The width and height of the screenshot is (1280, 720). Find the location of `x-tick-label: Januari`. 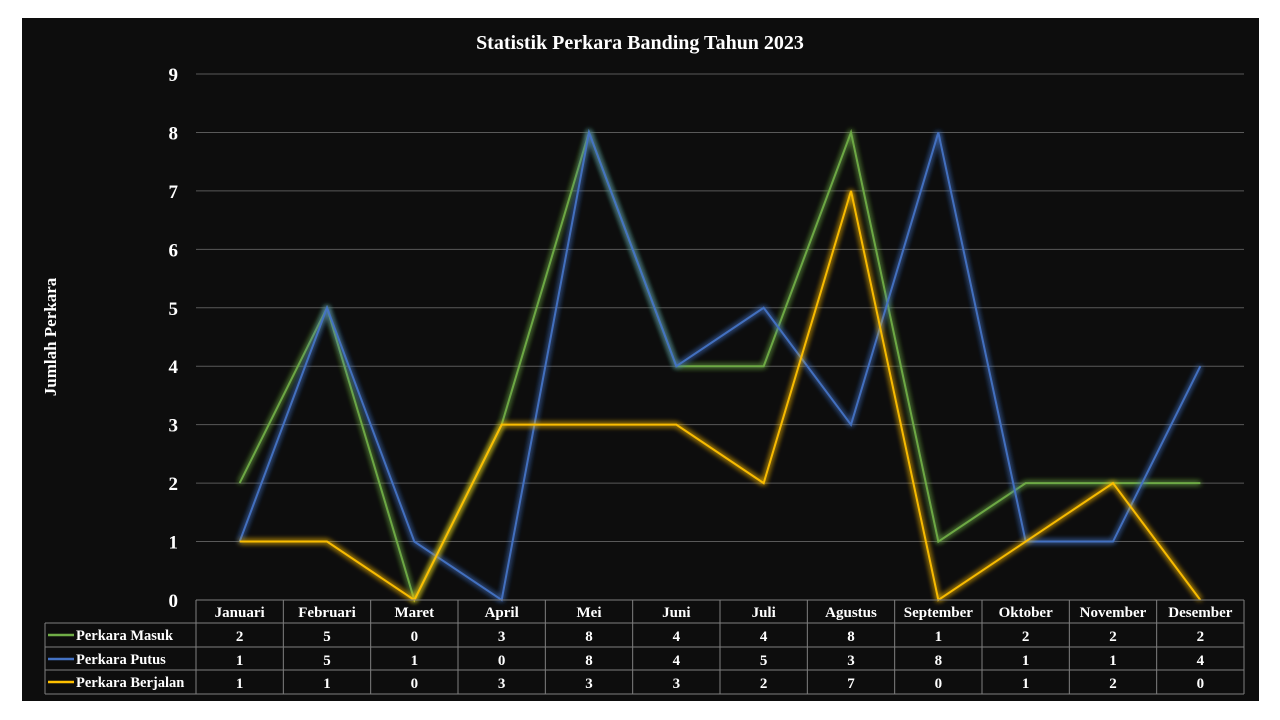

x-tick-label: Januari is located at coordinates (240, 613).